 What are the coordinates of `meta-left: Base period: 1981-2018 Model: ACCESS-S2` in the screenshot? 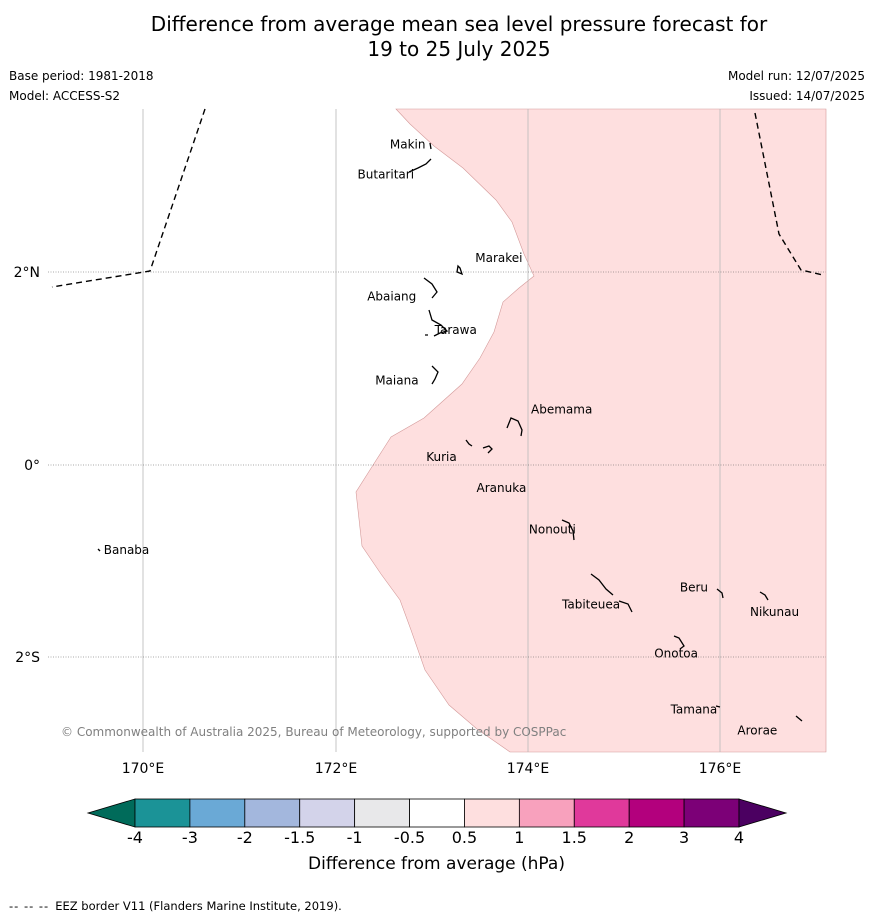 It's located at (81, 89).